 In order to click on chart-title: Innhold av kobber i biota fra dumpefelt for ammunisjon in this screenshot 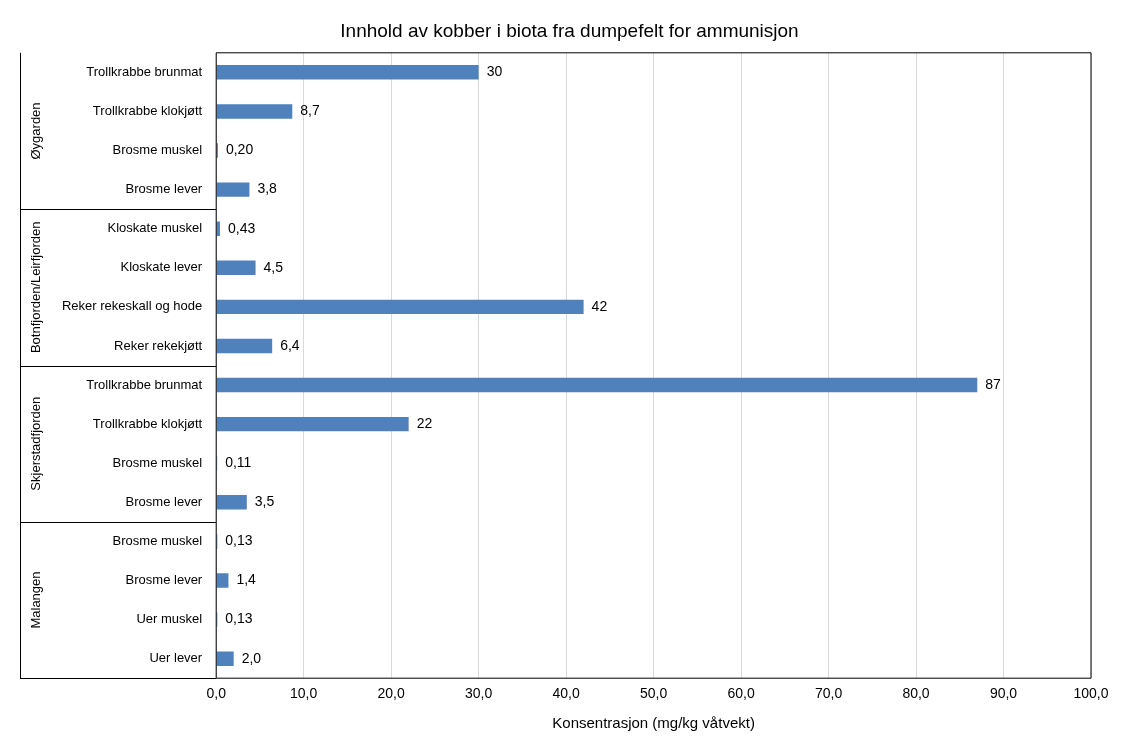, I will do `click(569, 30)`.